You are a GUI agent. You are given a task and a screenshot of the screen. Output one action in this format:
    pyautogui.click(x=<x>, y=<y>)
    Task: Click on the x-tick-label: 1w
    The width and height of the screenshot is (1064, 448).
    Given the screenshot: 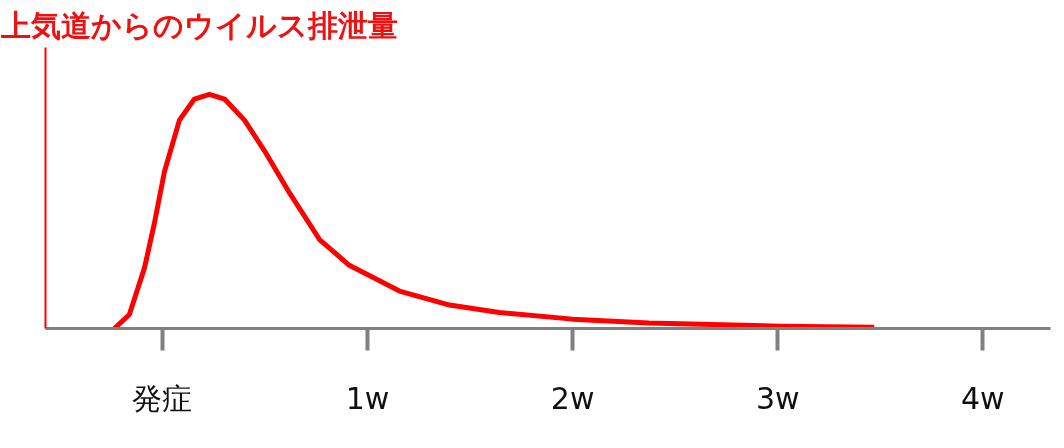 What is the action you would take?
    pyautogui.click(x=367, y=398)
    